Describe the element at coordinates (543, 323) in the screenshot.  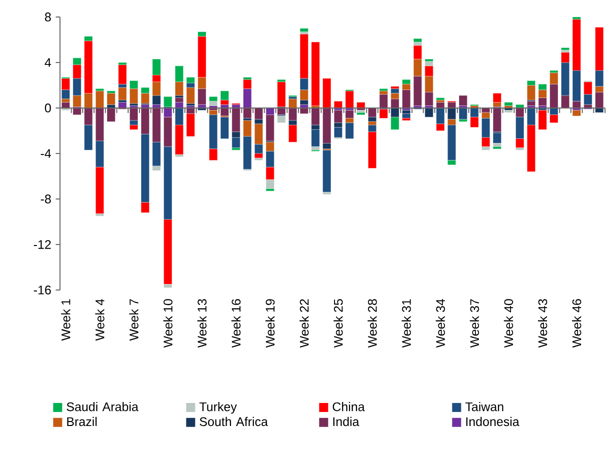
I see `x-tick-label: Week 43` at that location.